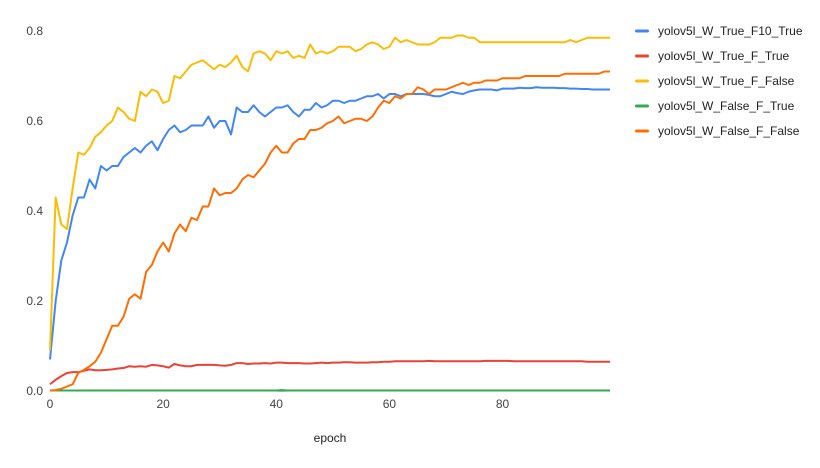  I want to click on legend-item: yolov5l_W_True_F_True, so click(712, 56).